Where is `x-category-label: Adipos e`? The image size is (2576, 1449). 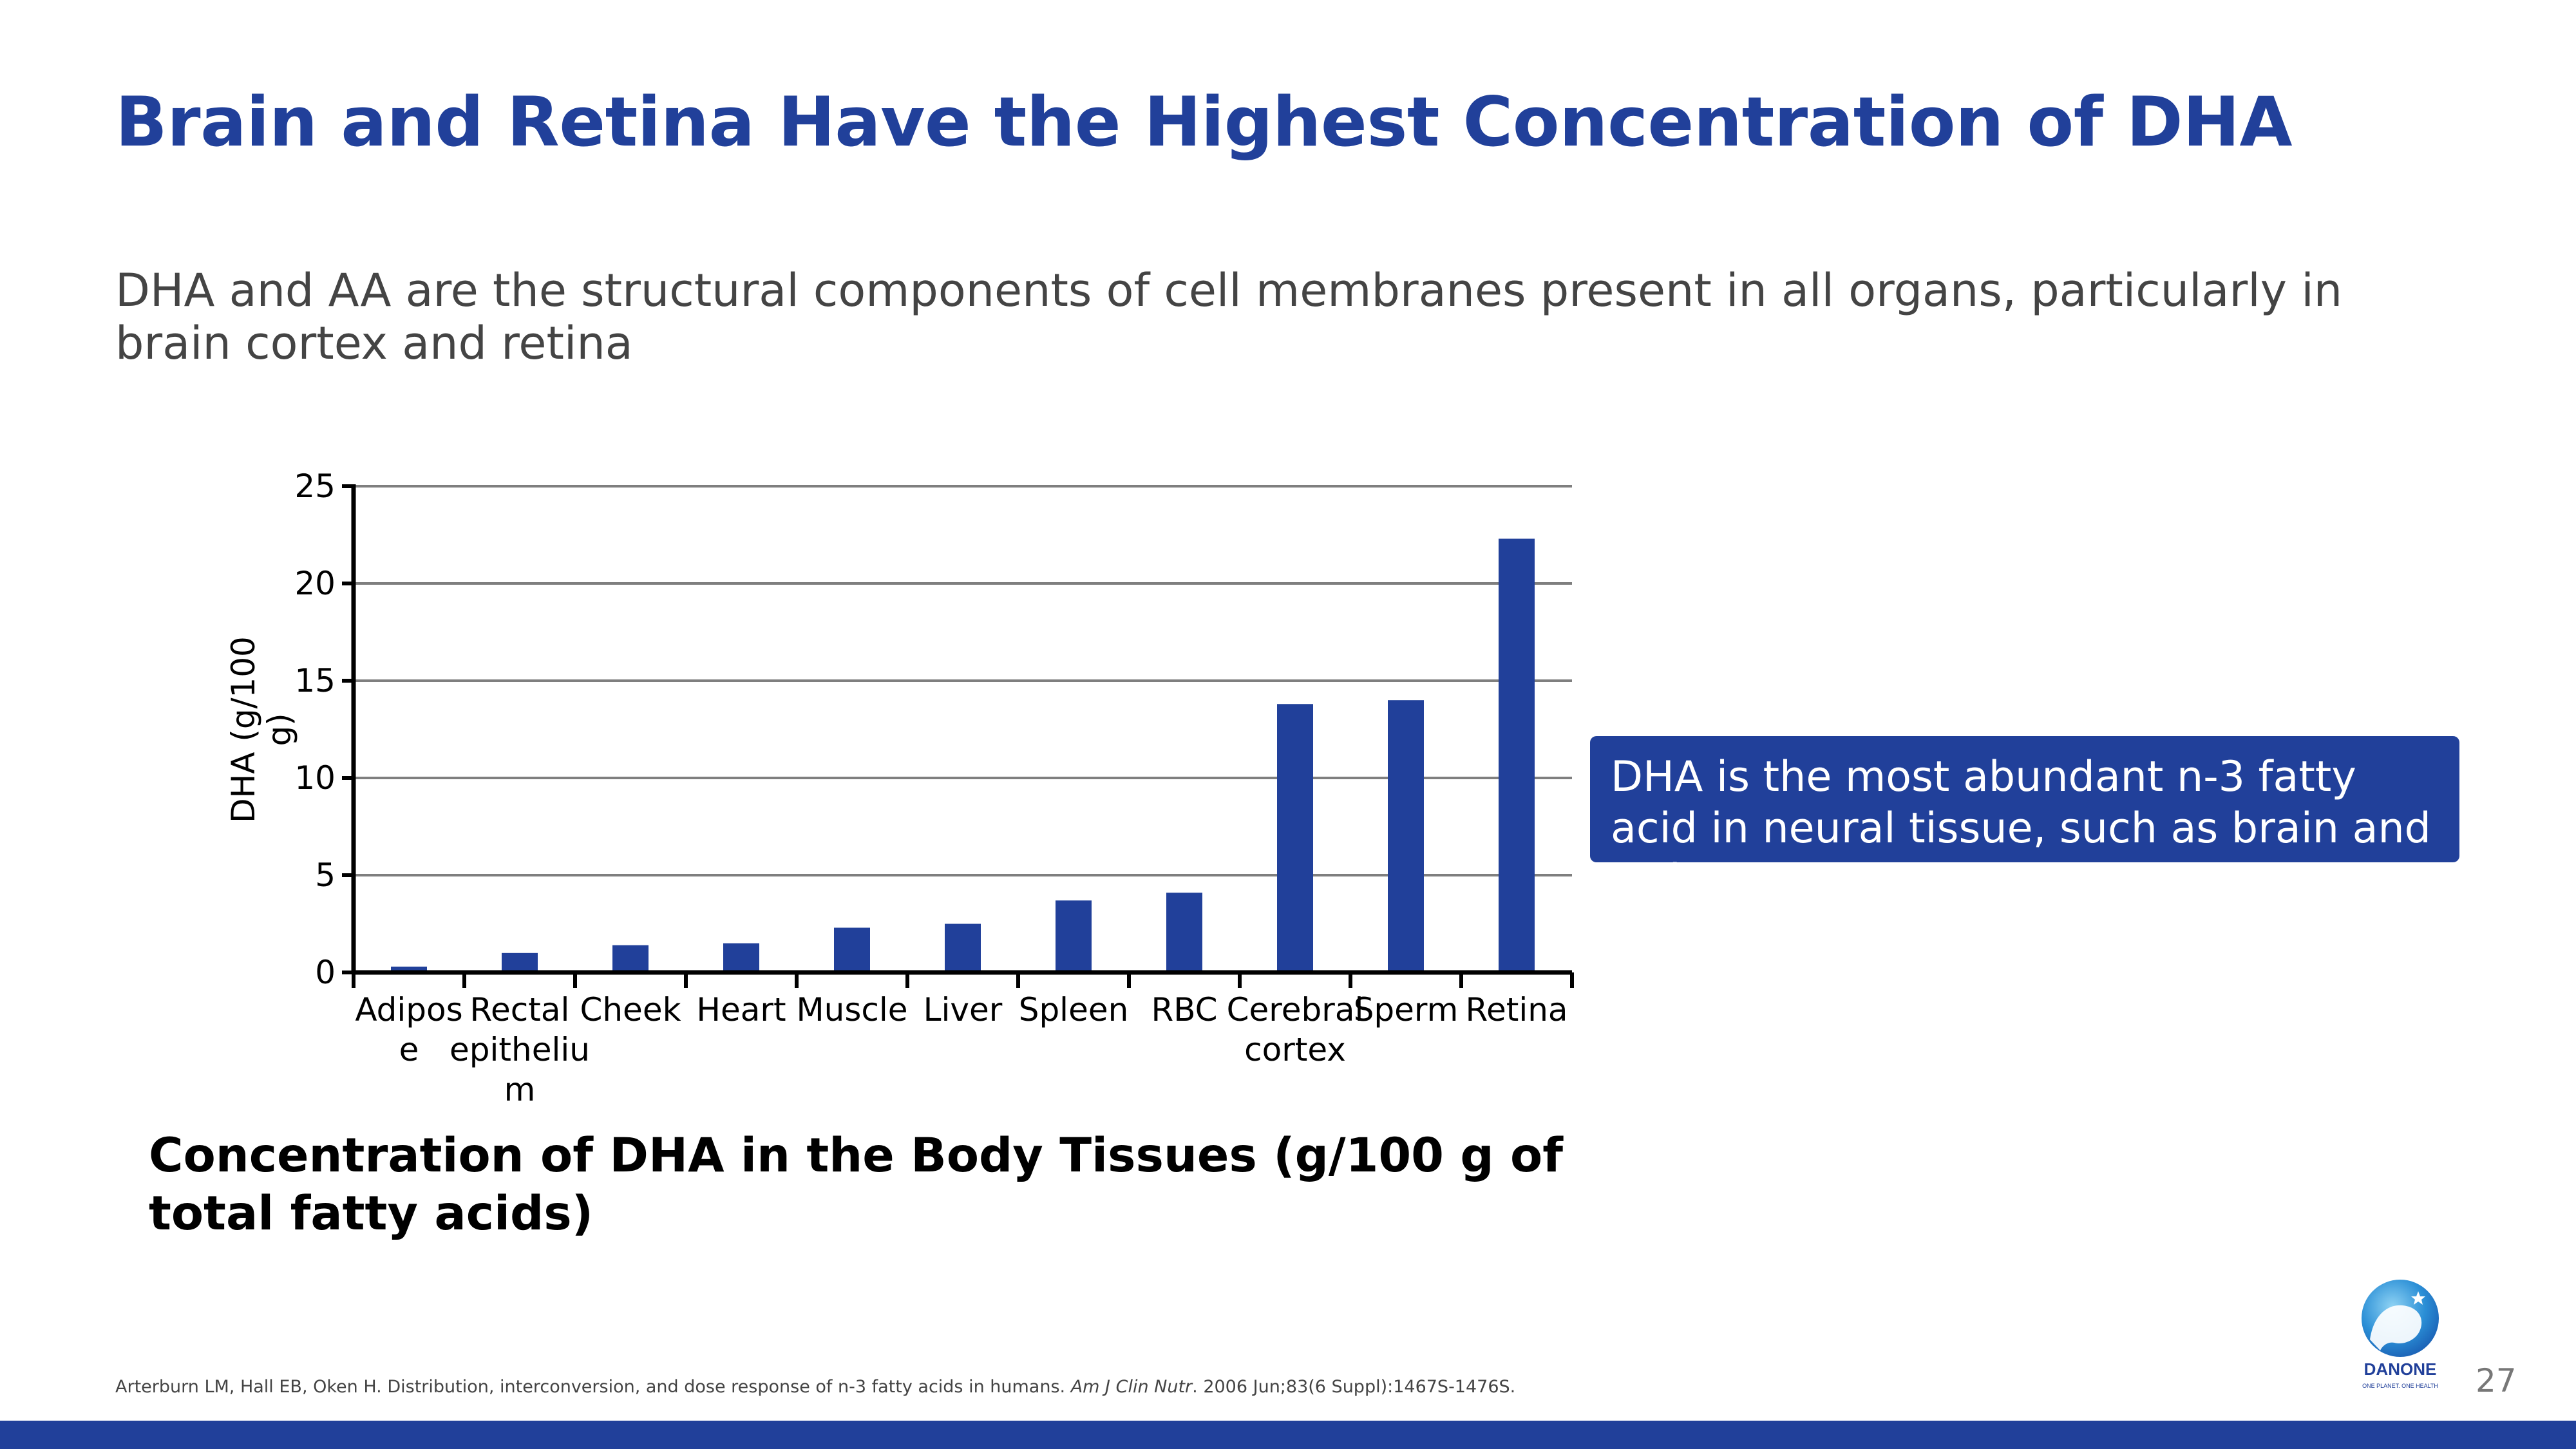 x-category-label: Adipos e is located at coordinates (409, 1029).